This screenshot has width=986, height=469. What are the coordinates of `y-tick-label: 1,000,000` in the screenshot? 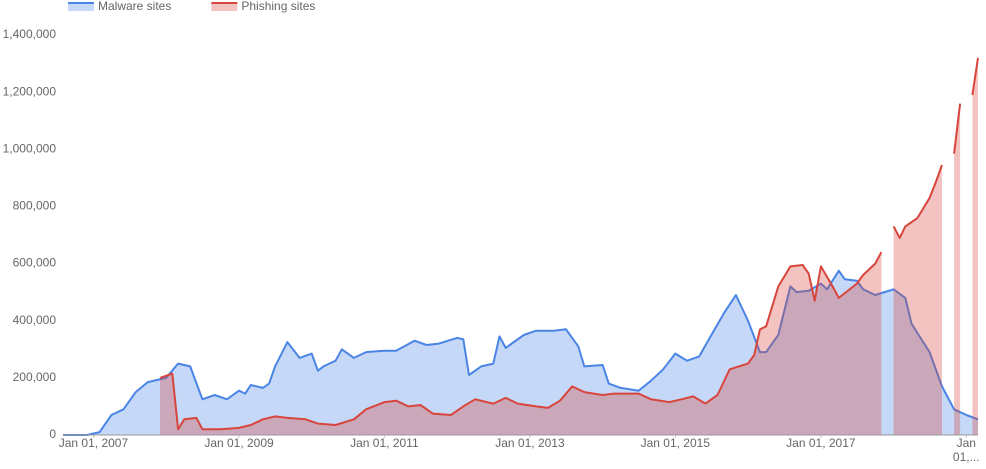 It's located at (30, 148).